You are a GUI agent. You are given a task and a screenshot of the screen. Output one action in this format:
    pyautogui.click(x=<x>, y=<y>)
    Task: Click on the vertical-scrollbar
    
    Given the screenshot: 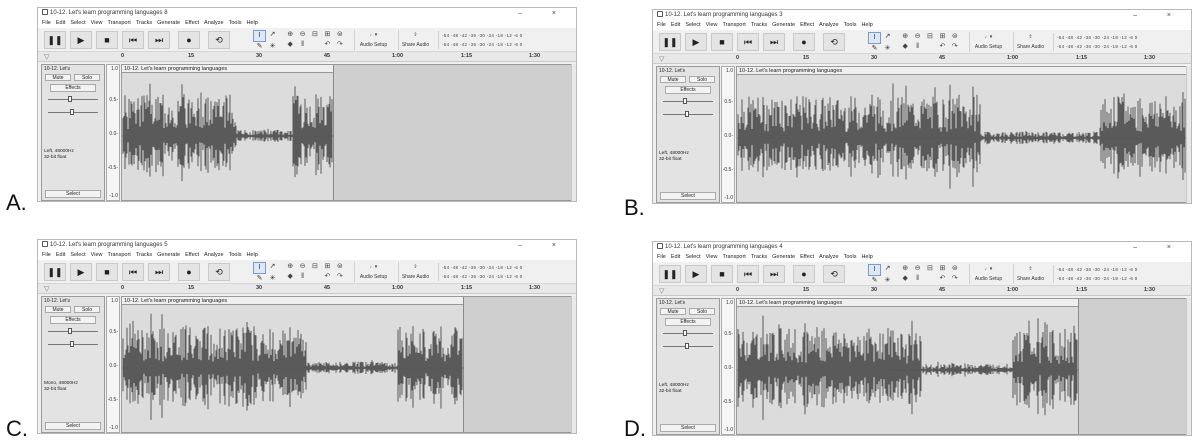 What is the action you would take?
    pyautogui.click(x=573, y=364)
    